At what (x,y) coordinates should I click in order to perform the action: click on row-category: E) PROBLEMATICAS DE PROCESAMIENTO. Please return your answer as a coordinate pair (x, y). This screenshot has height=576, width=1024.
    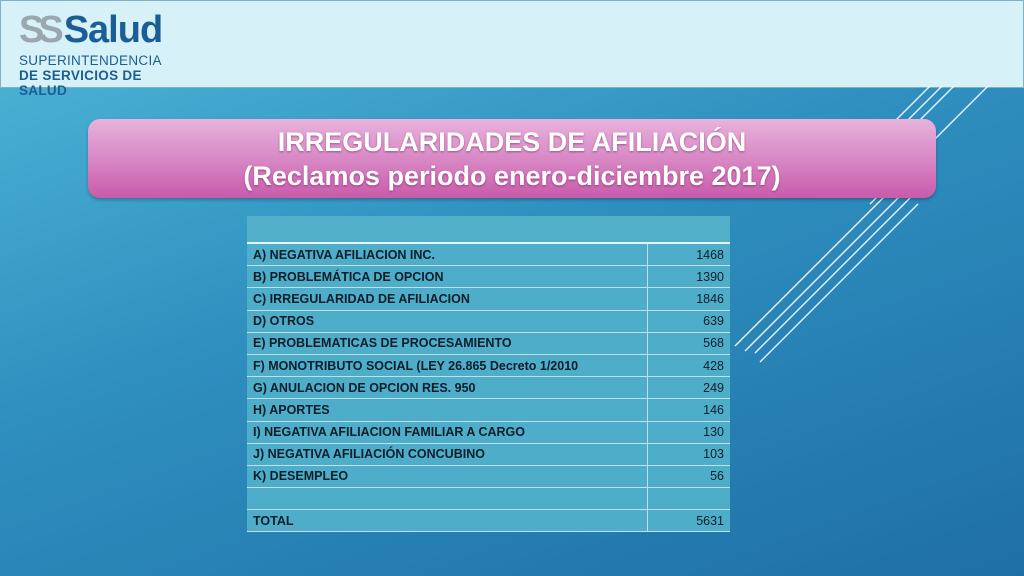
    Looking at the image, I should click on (447, 343).